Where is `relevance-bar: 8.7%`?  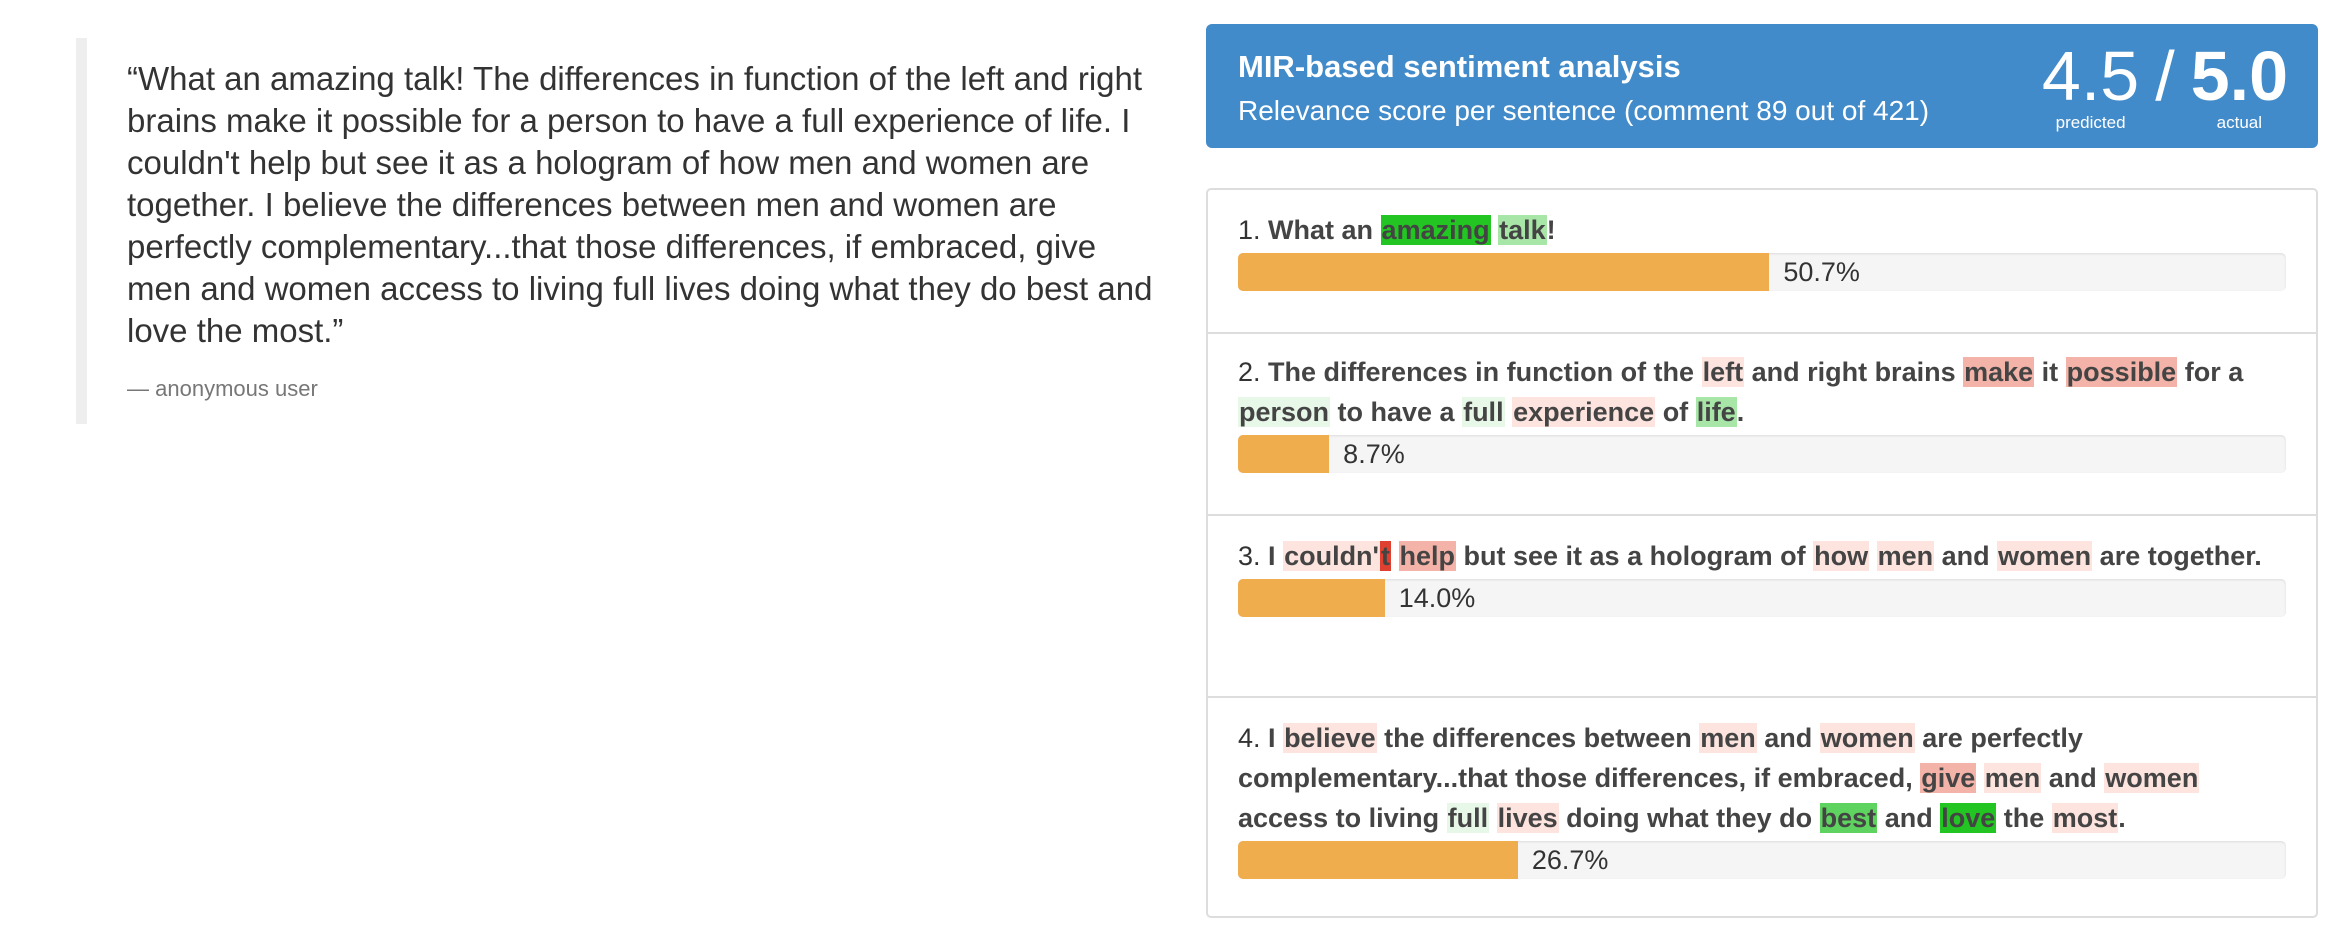
relevance-bar: 8.7% is located at coordinates (1762, 454).